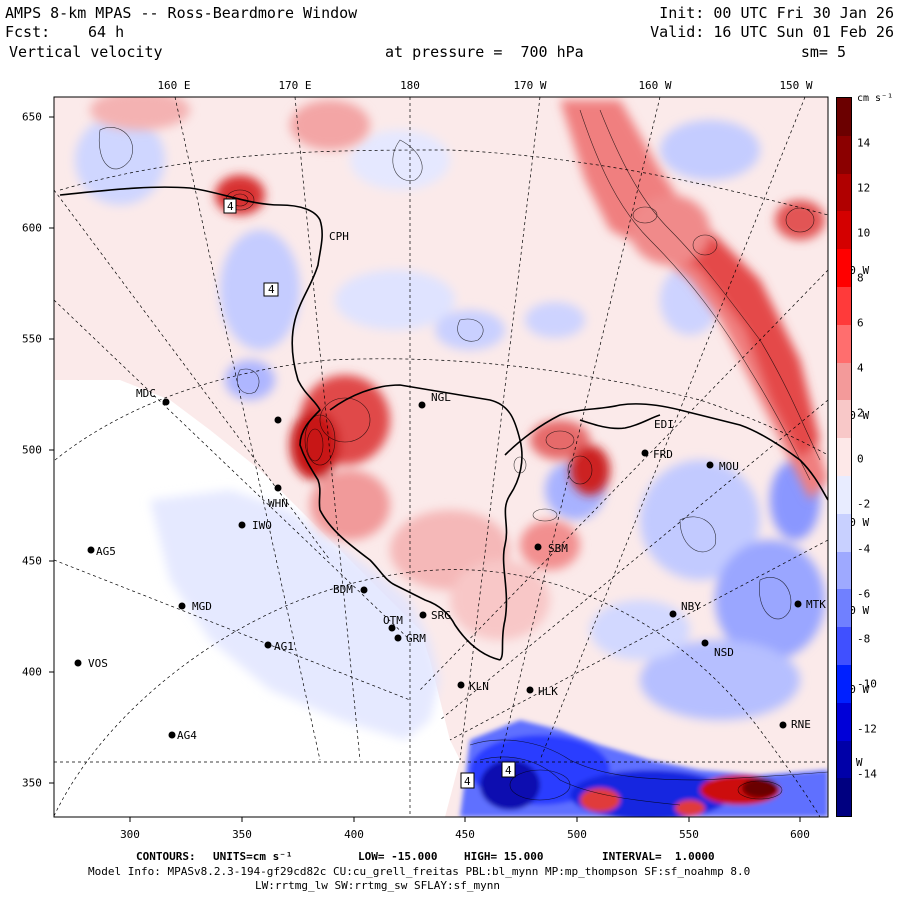 The image size is (900, 900). What do you see at coordinates (343, 589) in the screenshot?
I see `station-label: BDM` at bounding box center [343, 589].